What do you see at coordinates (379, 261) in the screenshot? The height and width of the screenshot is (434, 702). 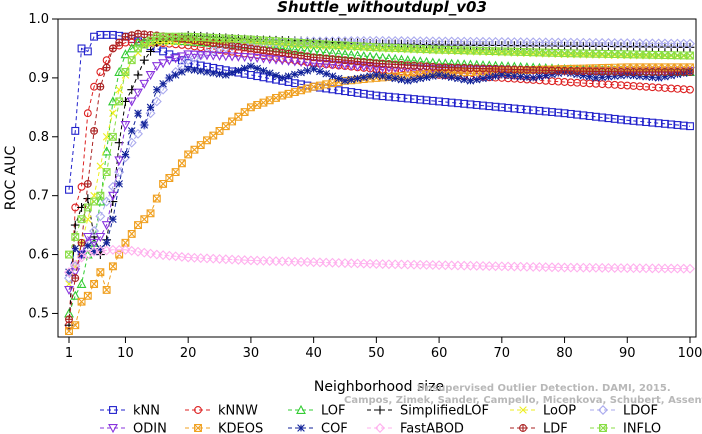 I see `series-fastabod` at bounding box center [379, 261].